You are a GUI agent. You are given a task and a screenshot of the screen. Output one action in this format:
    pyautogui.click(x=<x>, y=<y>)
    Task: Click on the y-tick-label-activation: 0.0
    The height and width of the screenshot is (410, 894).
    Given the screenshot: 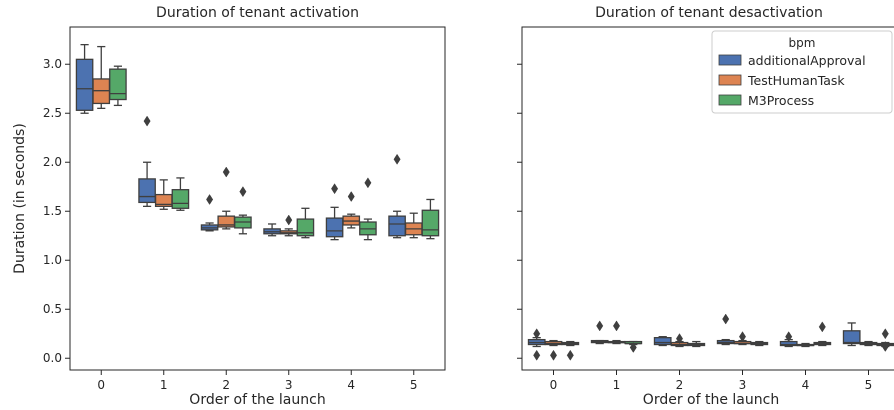 What is the action you would take?
    pyautogui.click(x=52, y=358)
    